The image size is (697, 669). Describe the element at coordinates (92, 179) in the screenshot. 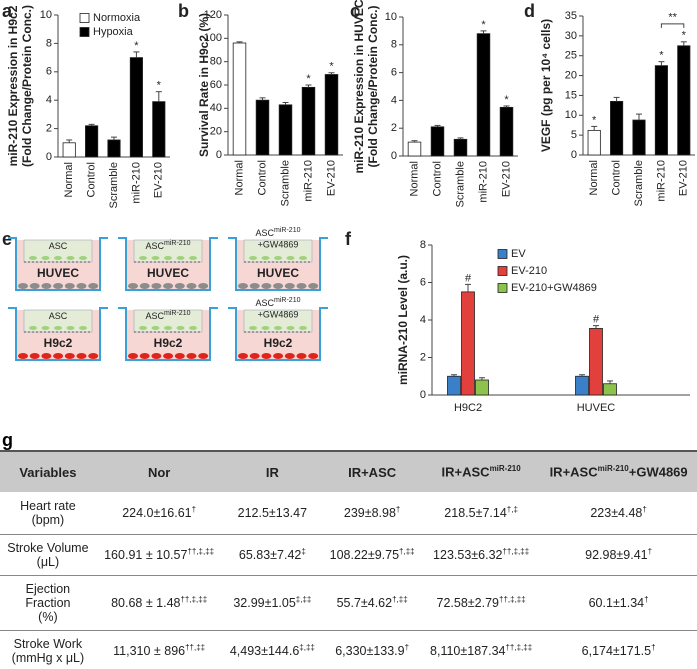

I see `x-tick-label: Control` at that location.